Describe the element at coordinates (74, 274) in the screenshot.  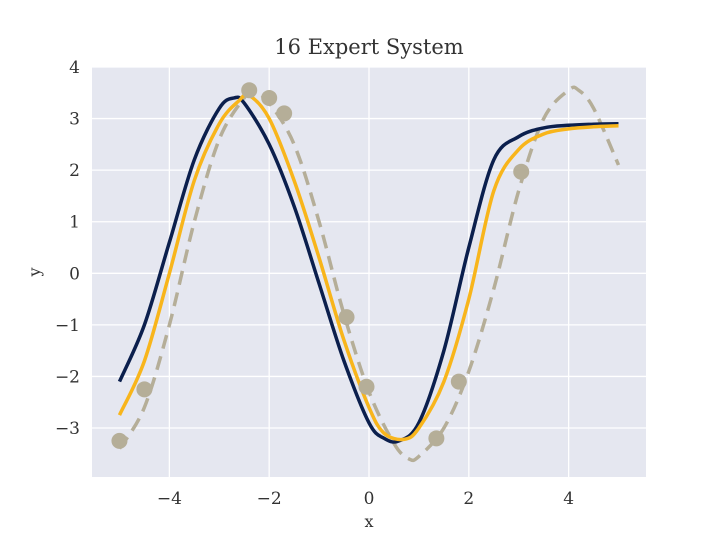
I see `y-tick-label: 0` at that location.